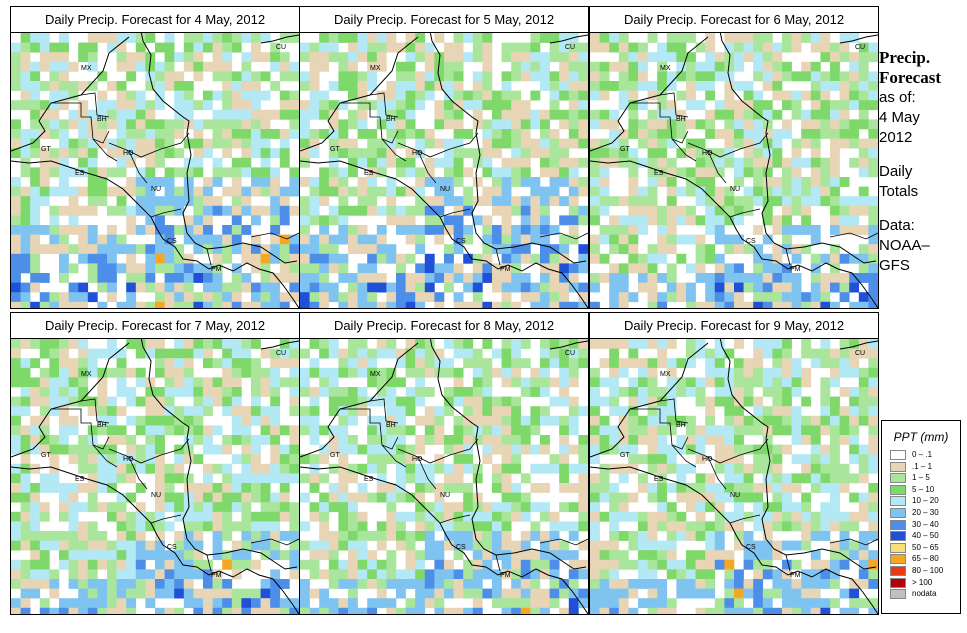 This screenshot has height=633, width=967. I want to click on panel-title: Daily Precip. Forecast for 9 May, 2012, so click(734, 326).